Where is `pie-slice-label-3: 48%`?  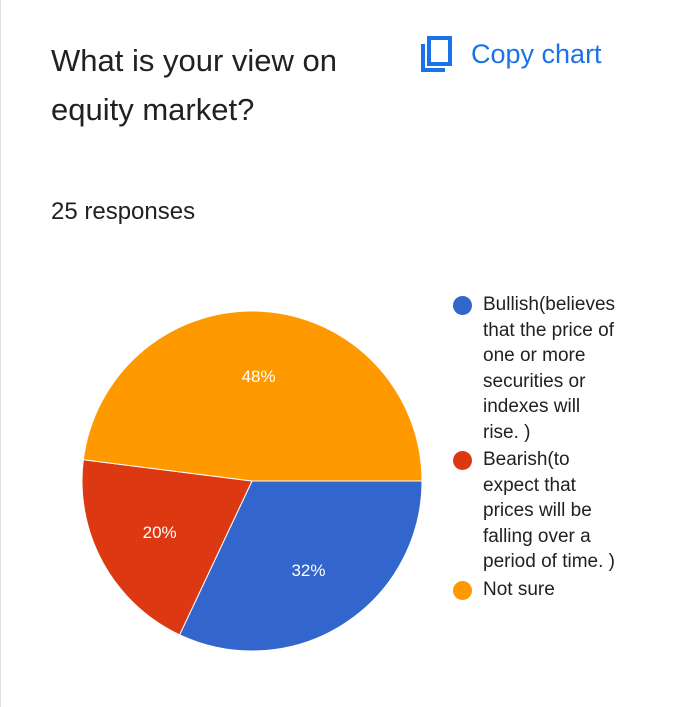 pie-slice-label-3: 48% is located at coordinates (259, 376).